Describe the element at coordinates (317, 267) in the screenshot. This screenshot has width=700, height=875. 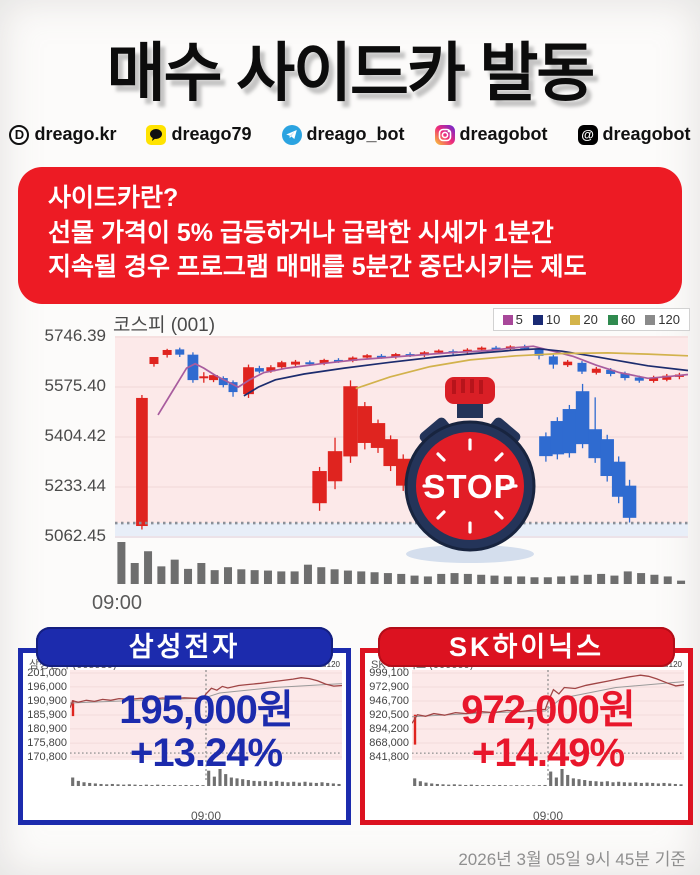
I see `info-line-2: 지속될 경우 프로그램 매매를 5분간 중단시키는 제도` at that location.